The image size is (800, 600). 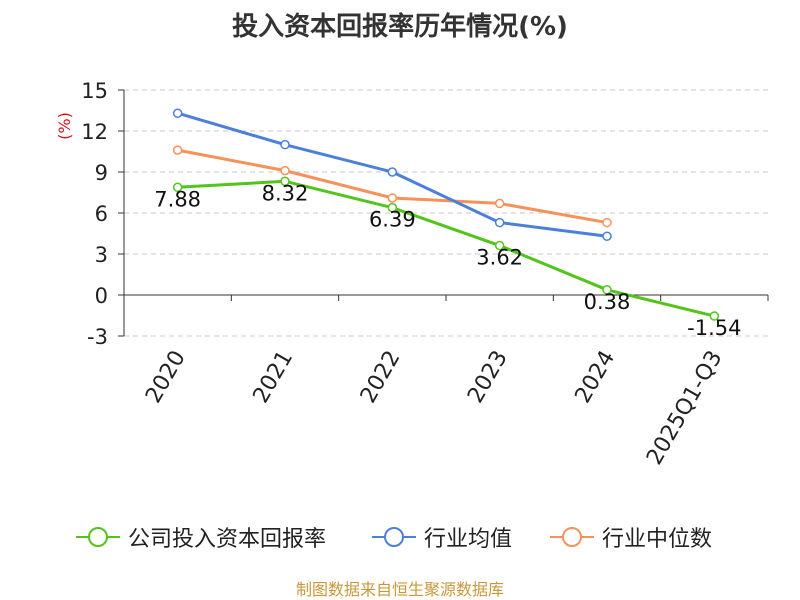 I want to click on x-tick-label: 2023, so click(x=488, y=377).